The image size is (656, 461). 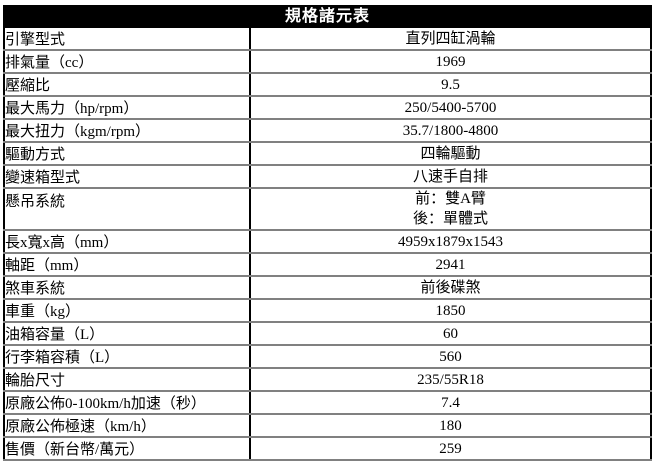 I want to click on spec-value: 35.7/1800-4800, so click(x=450, y=131).